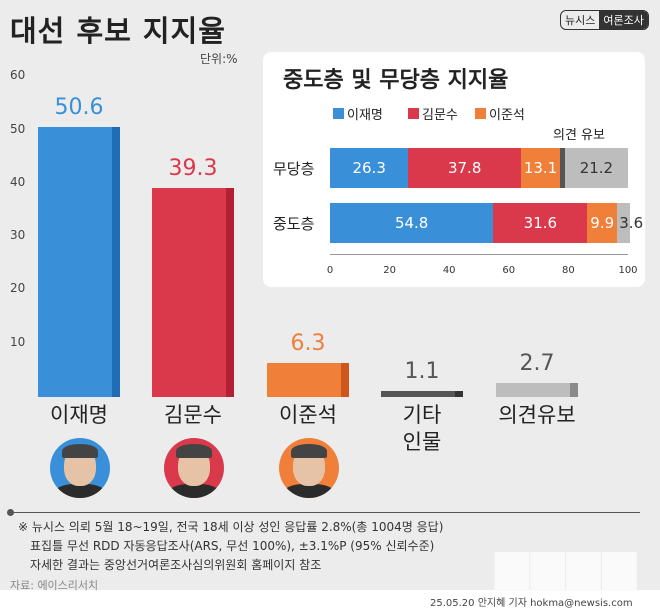 This screenshot has width=660, height=609. I want to click on x-tick-label: 40, so click(449, 270).